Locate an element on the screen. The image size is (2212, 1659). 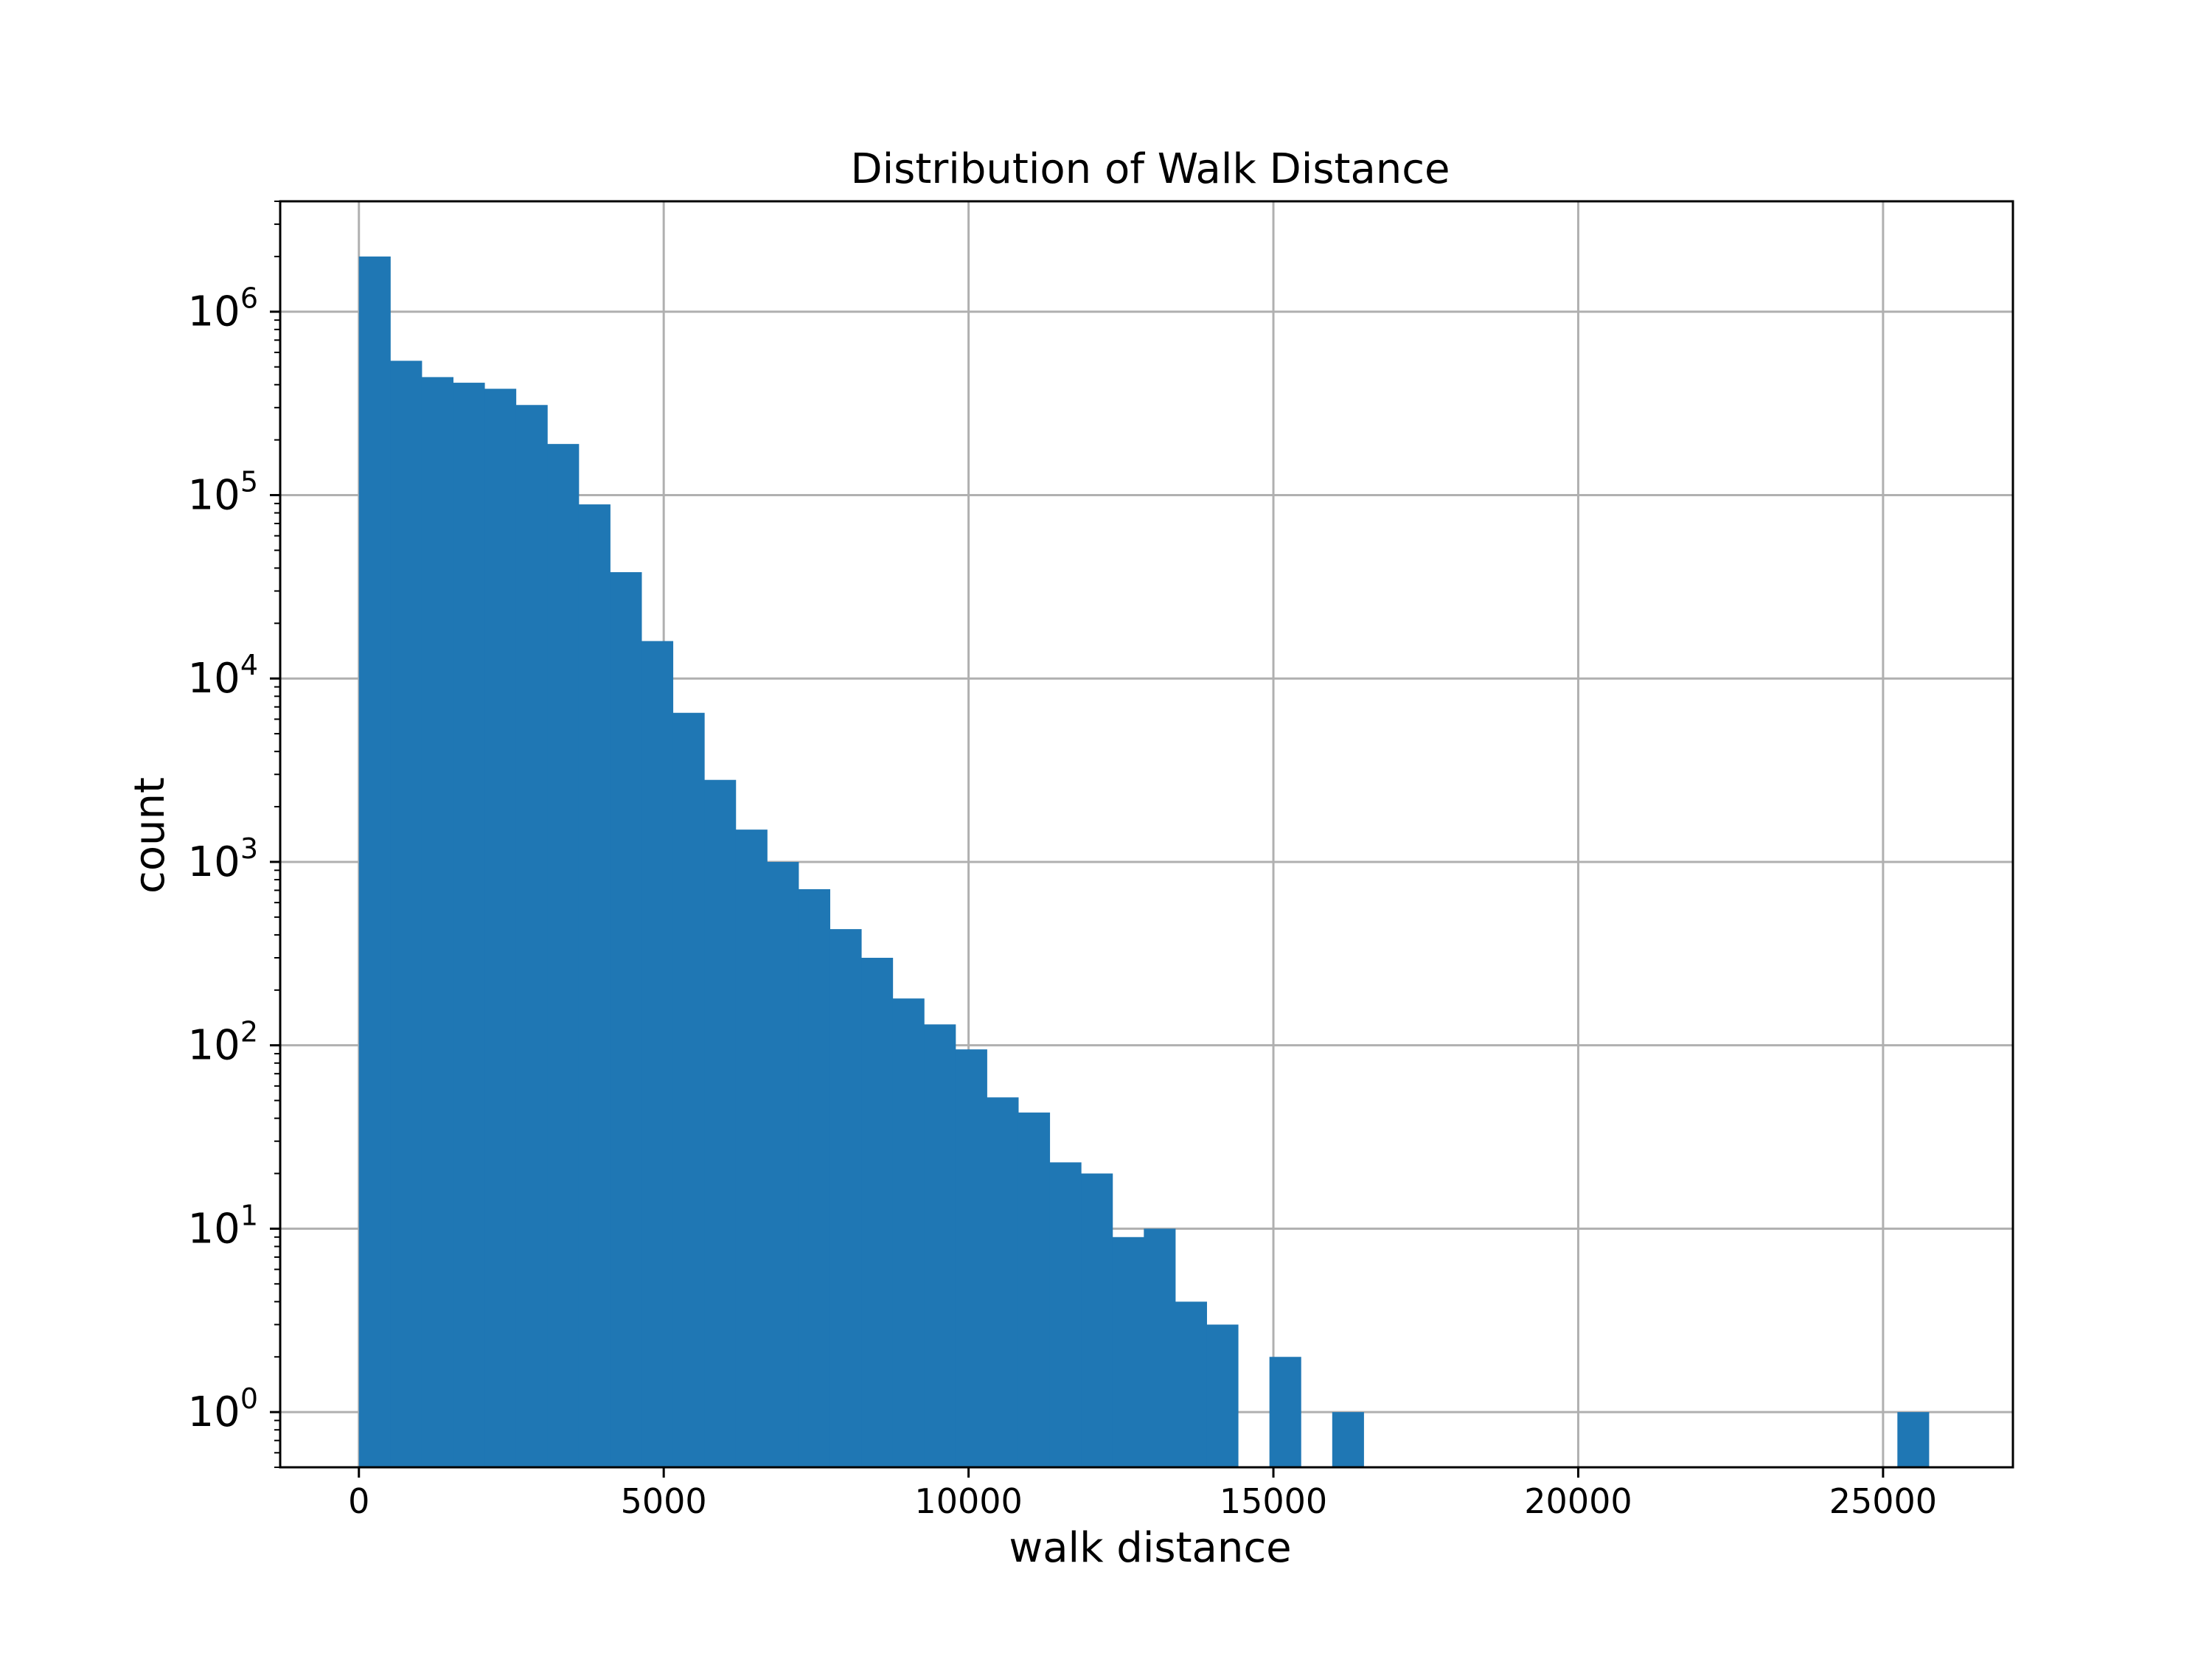
y-tick-label: 10⁰ is located at coordinates (223, 1409).